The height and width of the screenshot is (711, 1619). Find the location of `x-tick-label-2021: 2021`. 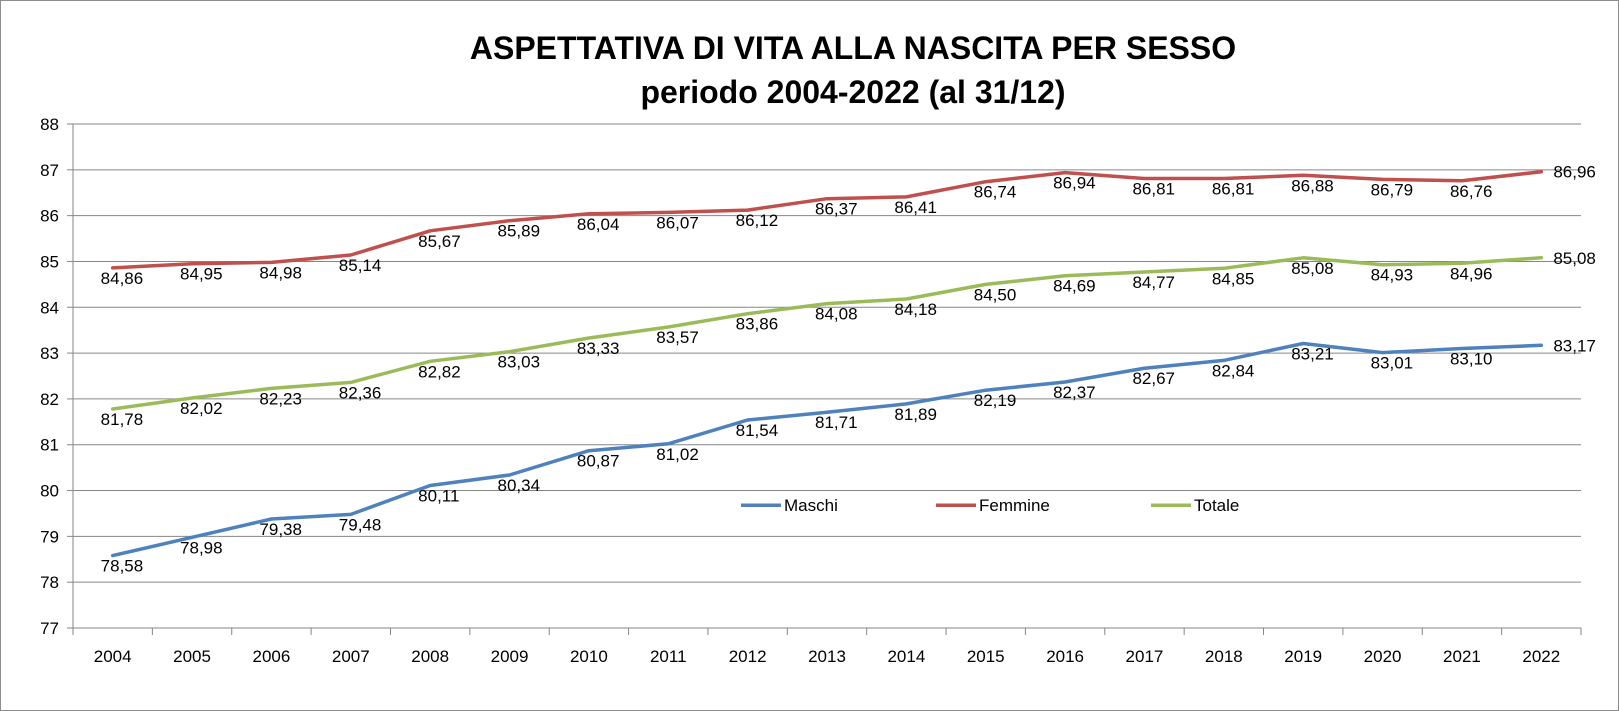

x-tick-label-2021: 2021 is located at coordinates (1462, 656).